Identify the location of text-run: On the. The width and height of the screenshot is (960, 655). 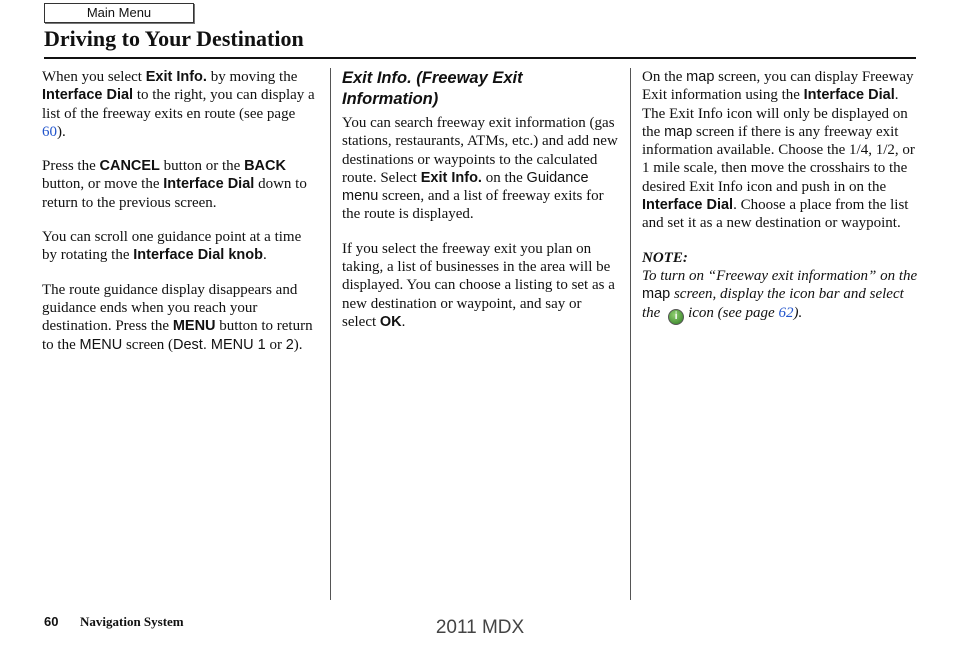
(664, 77).